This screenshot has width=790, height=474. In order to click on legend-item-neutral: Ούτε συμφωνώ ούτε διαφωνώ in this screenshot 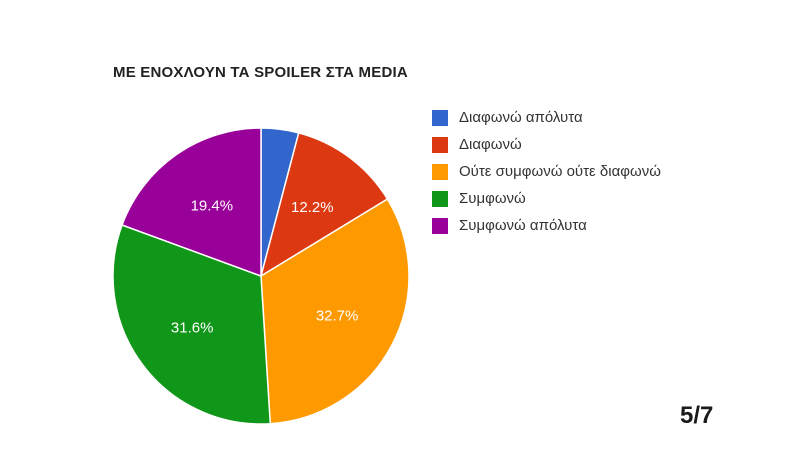, I will do `click(546, 171)`.